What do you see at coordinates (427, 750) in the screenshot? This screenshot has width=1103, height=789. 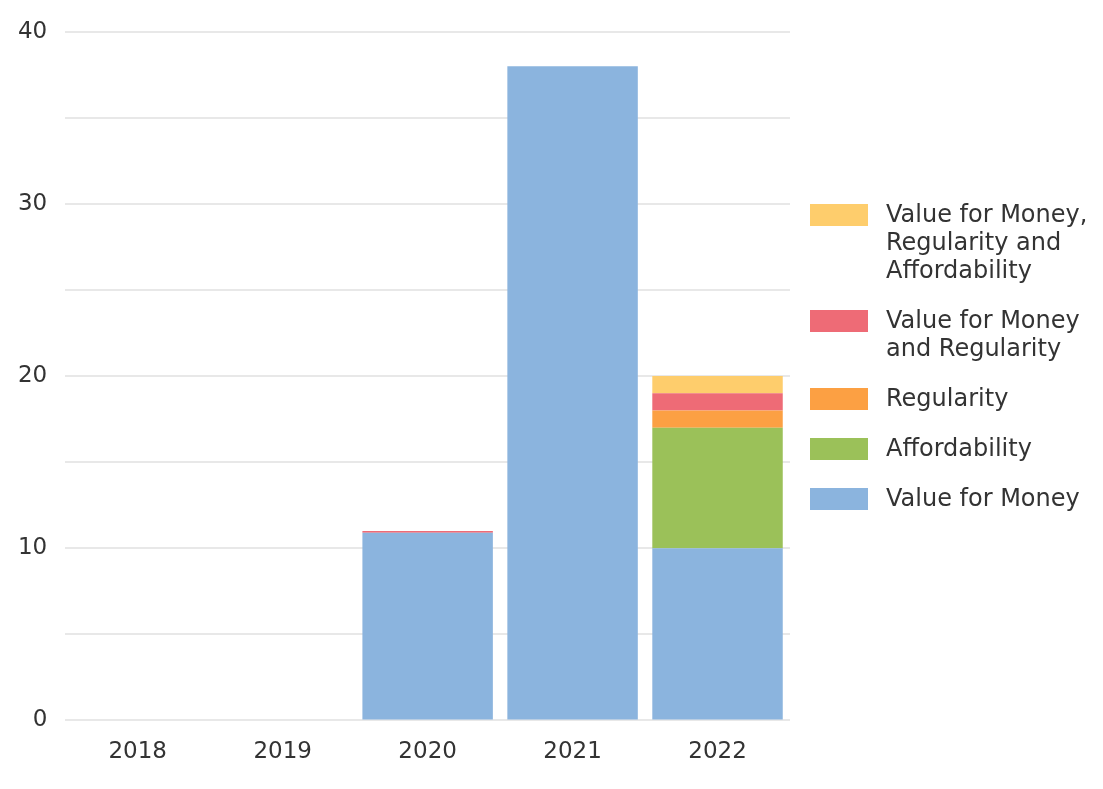 I see `x-tick-label: 2020` at bounding box center [427, 750].